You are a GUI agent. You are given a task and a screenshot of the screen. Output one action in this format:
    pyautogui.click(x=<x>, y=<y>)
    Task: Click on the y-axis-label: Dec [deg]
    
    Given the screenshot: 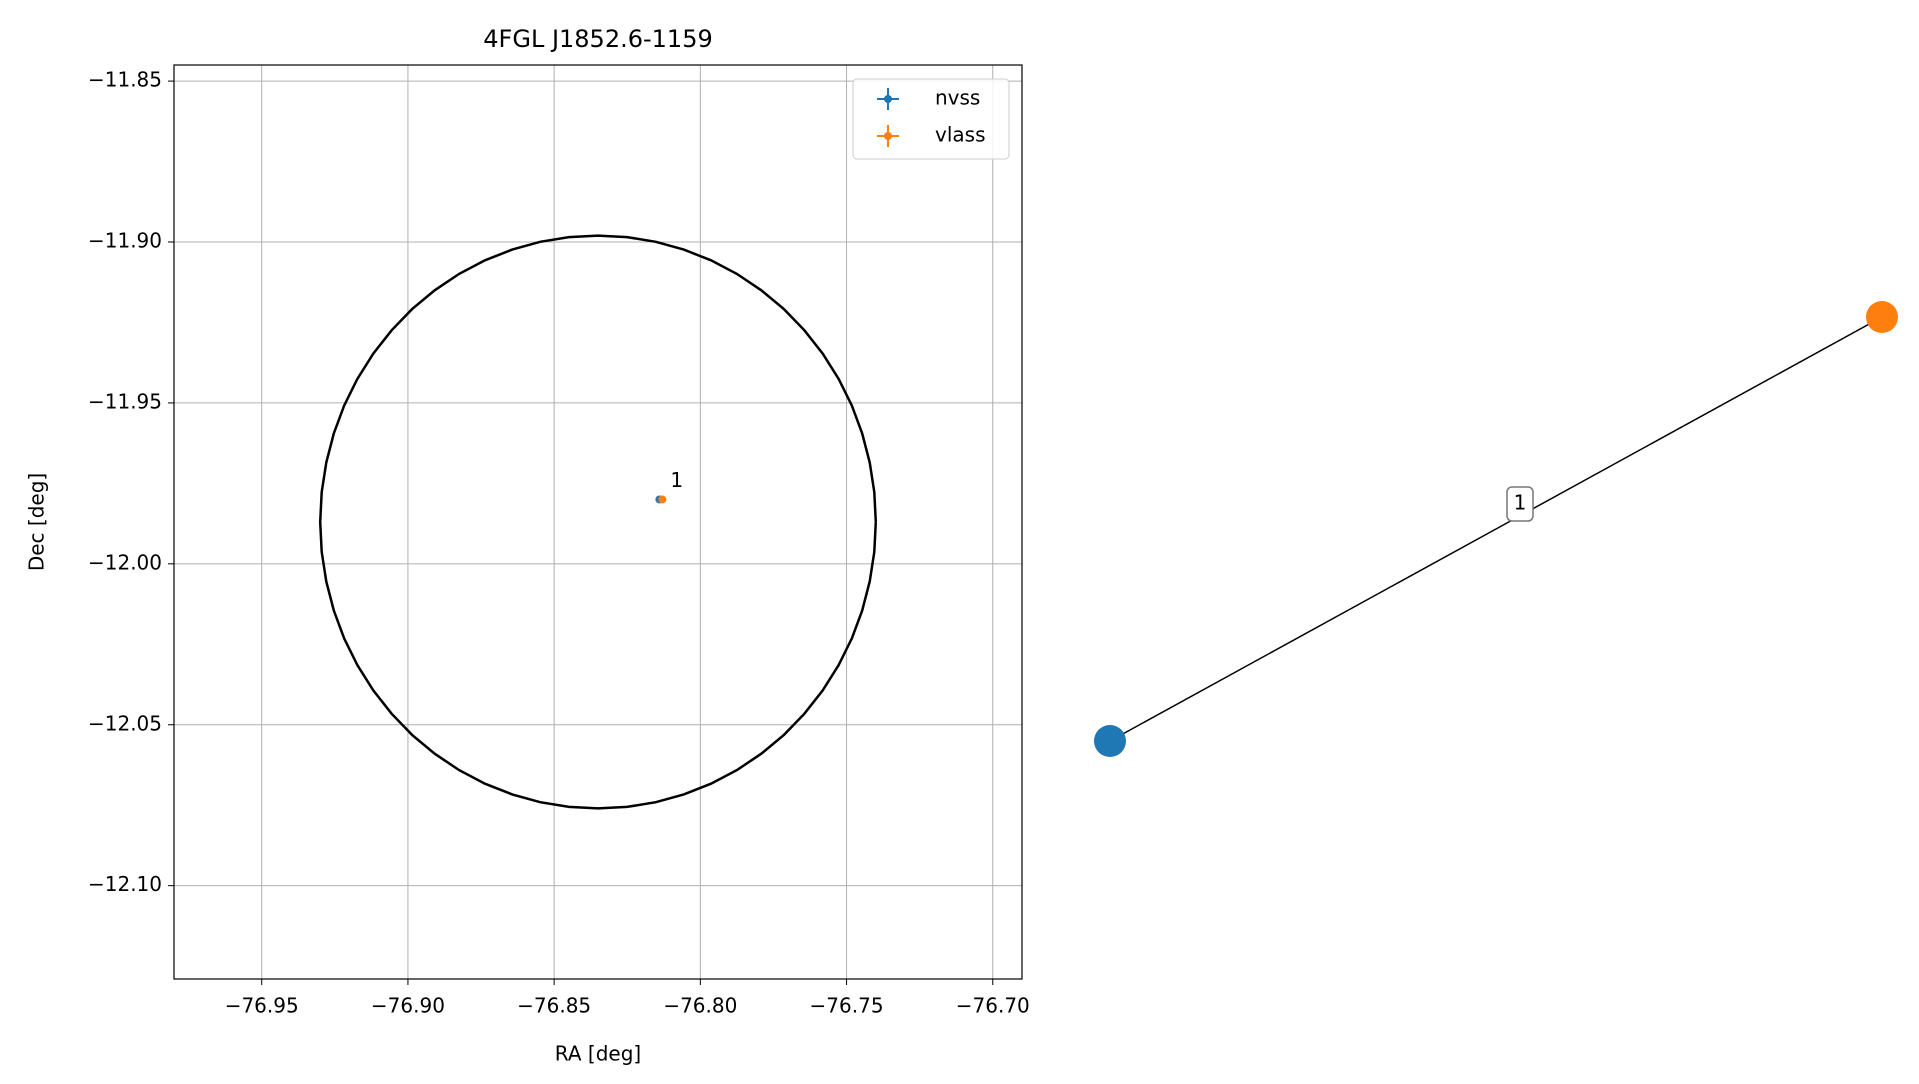 What is the action you would take?
    pyautogui.click(x=37, y=522)
    